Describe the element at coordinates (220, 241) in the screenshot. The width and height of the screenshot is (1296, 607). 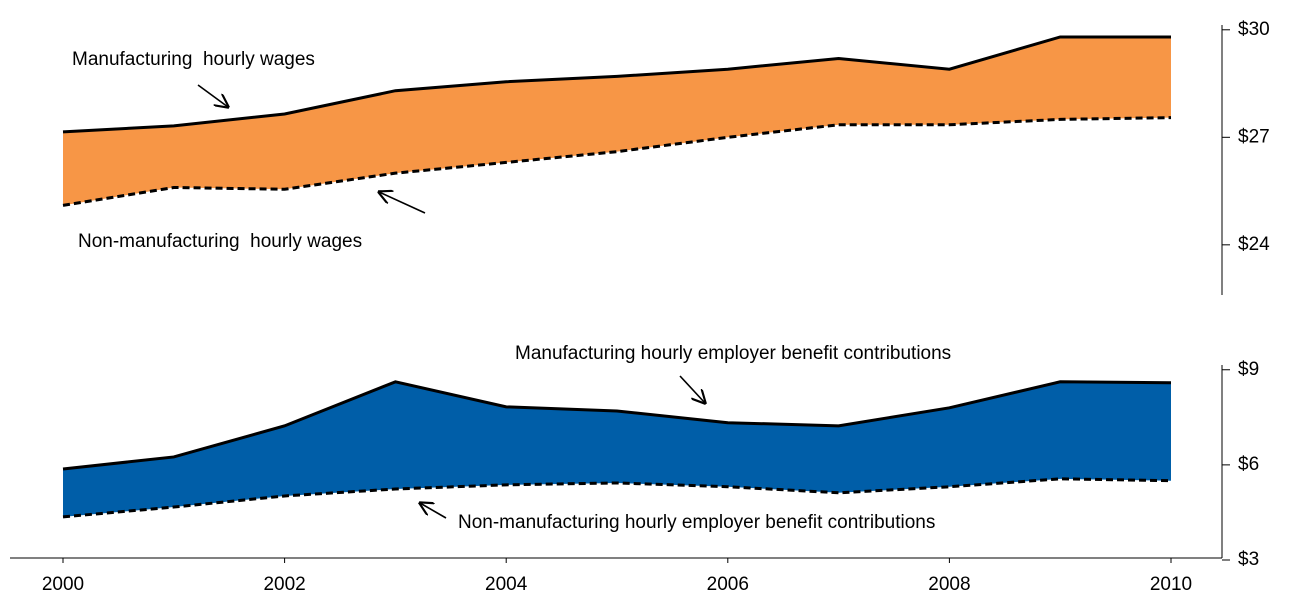
I see `series-label: Non-manufacturing hourly wages` at that location.